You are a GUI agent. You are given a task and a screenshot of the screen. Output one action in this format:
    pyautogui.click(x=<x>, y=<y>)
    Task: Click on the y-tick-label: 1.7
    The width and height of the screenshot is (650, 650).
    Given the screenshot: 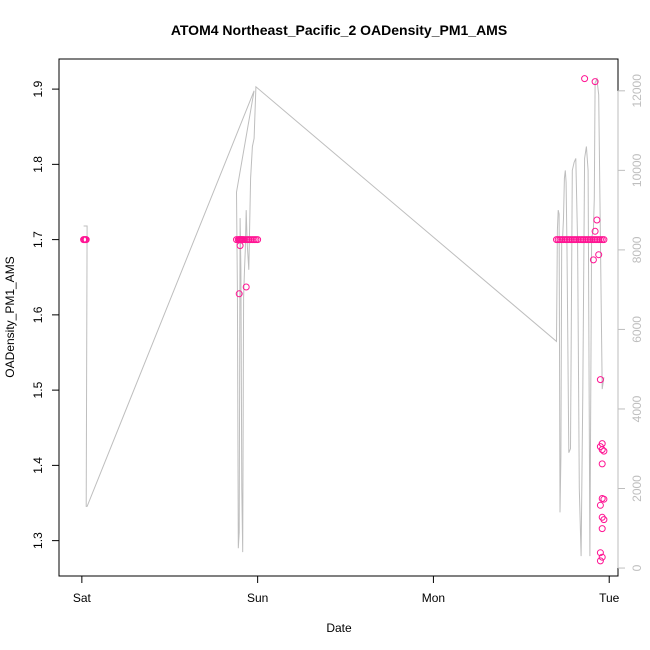 What is the action you would take?
    pyautogui.click(x=38, y=239)
    